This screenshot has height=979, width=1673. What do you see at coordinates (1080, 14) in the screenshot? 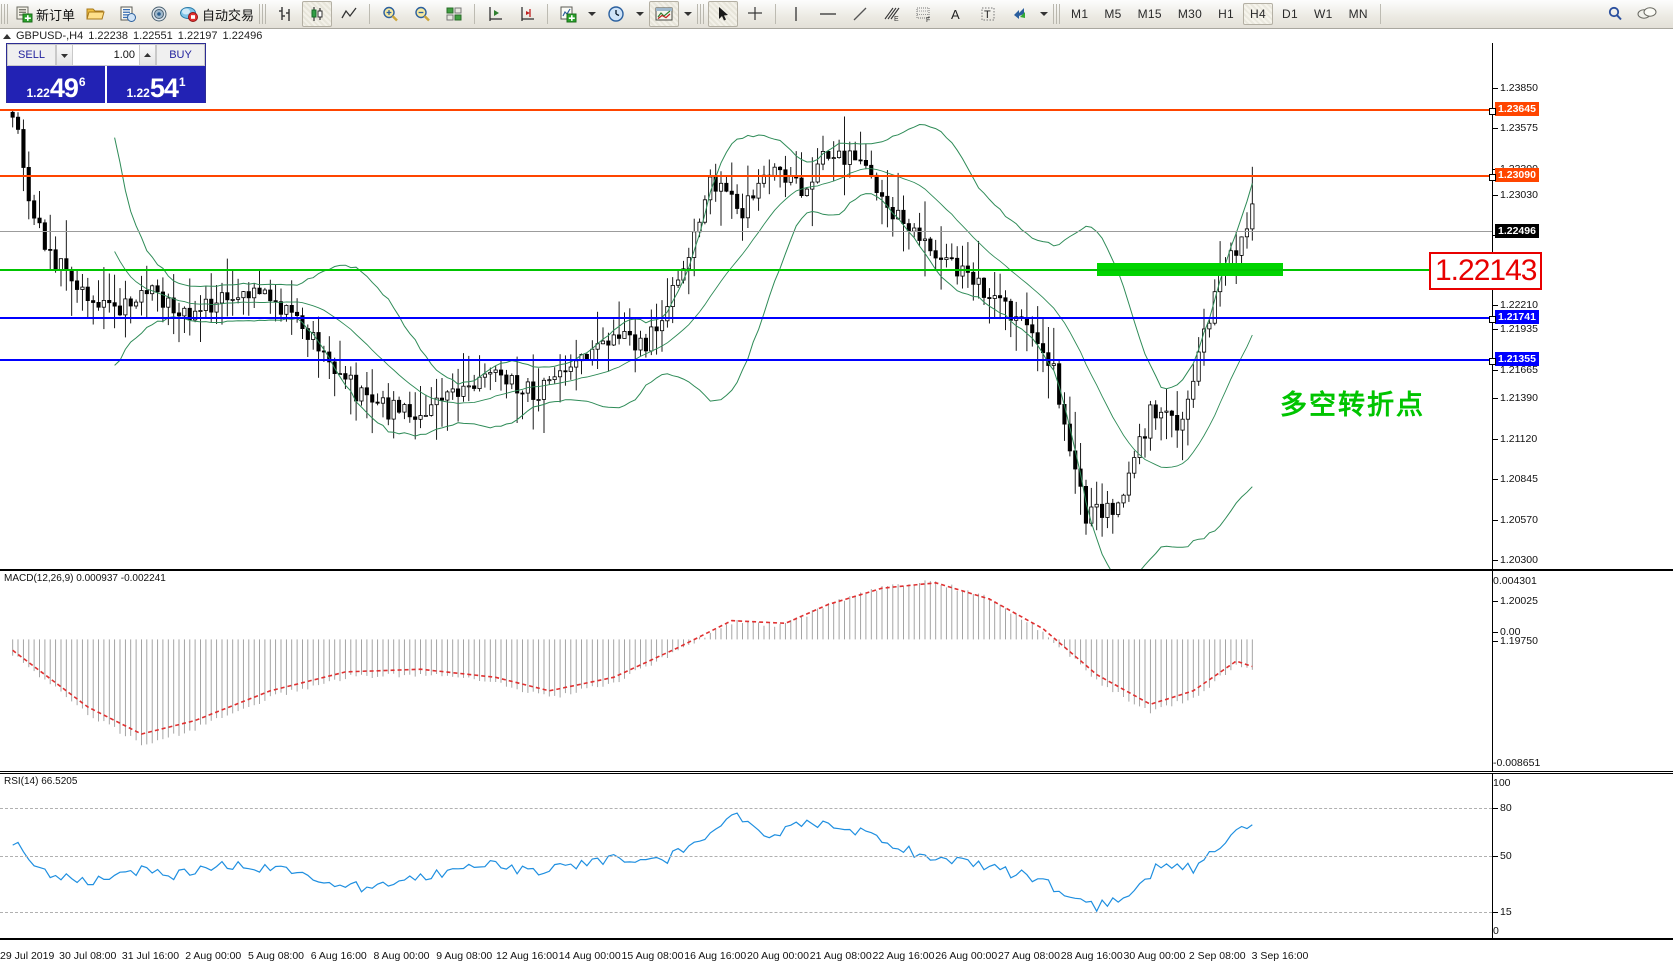
I see `timeframe-m1: M1` at bounding box center [1080, 14].